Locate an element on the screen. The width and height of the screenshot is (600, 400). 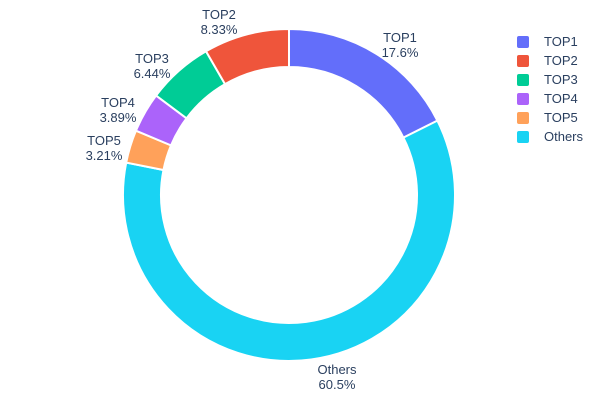
slice-label-percent: 17.6% is located at coordinates (400, 52).